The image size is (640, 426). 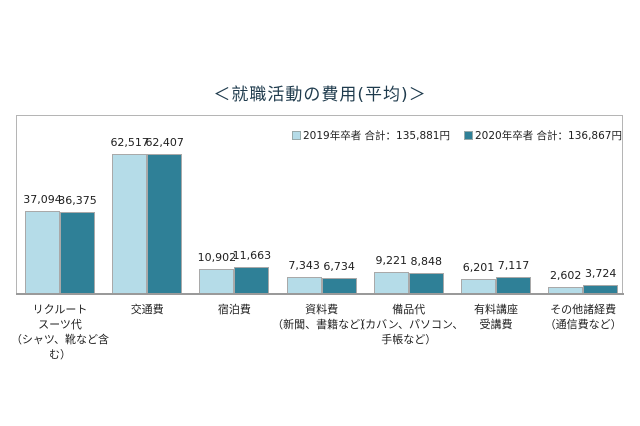 I want to click on legend-label-2020: 2020年卒者 合計：136,867円, so click(x=548, y=136).